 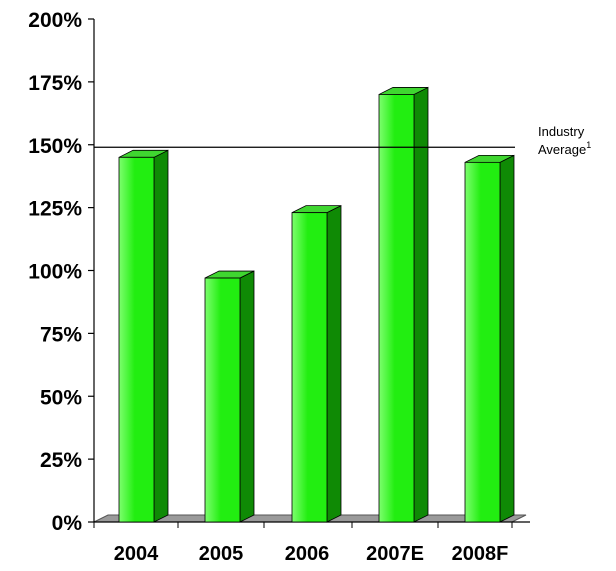 I want to click on reference-label-average: Average, so click(x=562, y=149).